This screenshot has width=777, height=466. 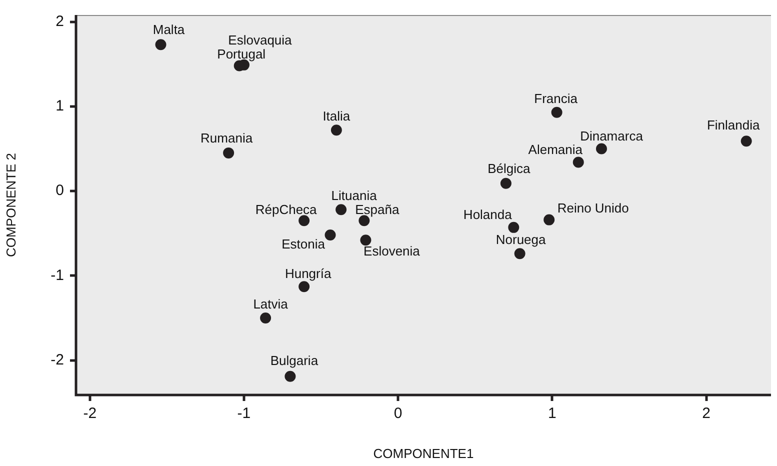 What do you see at coordinates (612, 136) in the screenshot?
I see `annotation: Dinamarca` at bounding box center [612, 136].